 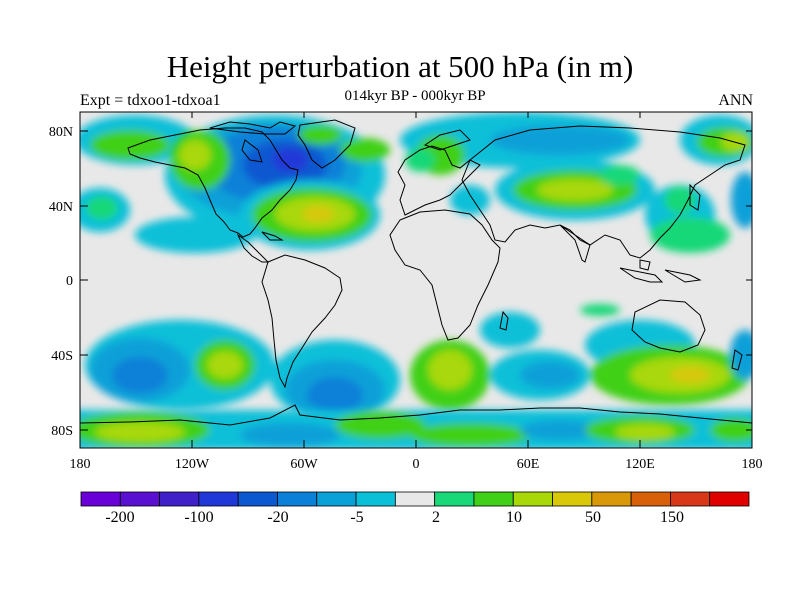 I want to click on lat-tick-label: 0, so click(x=69, y=281).